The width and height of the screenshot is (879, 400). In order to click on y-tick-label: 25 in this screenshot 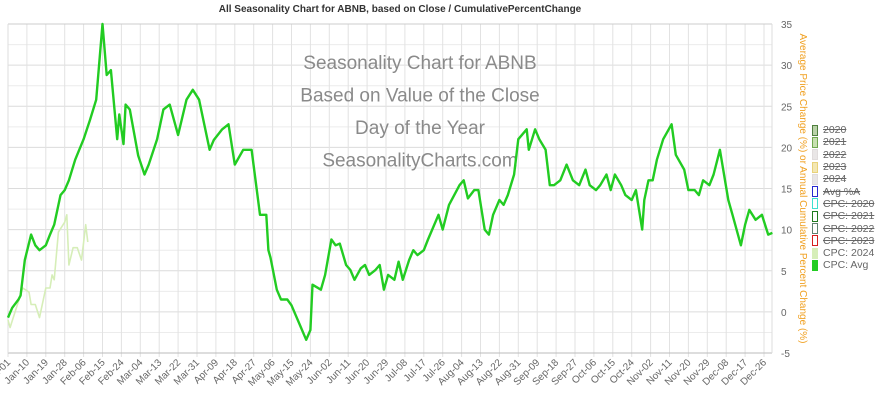, I will do `click(787, 107)`.